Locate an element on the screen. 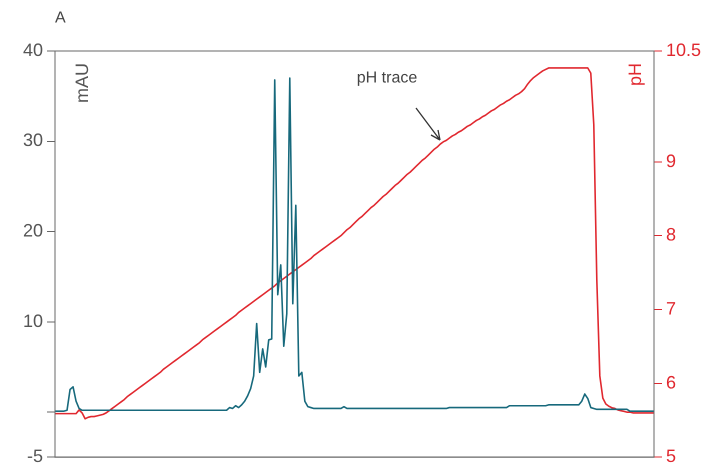 The image size is (712, 472). y2-axis-title: pH is located at coordinates (634, 74).